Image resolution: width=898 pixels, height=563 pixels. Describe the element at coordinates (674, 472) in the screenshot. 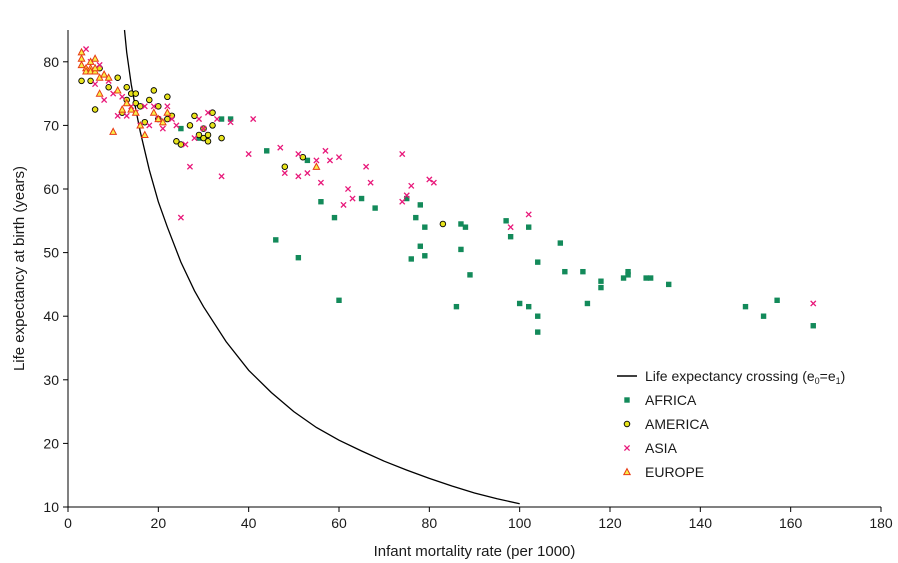

I see `legend-label-europe: EUROPE` at that location.